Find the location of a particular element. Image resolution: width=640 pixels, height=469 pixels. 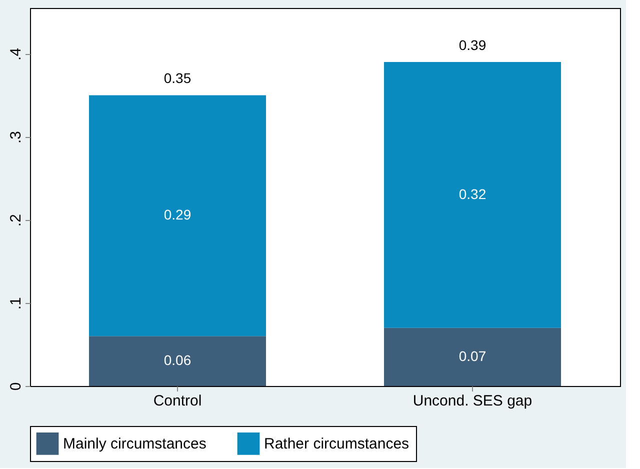

x-tick-label: Uncond. SES gap is located at coordinates (472, 401).